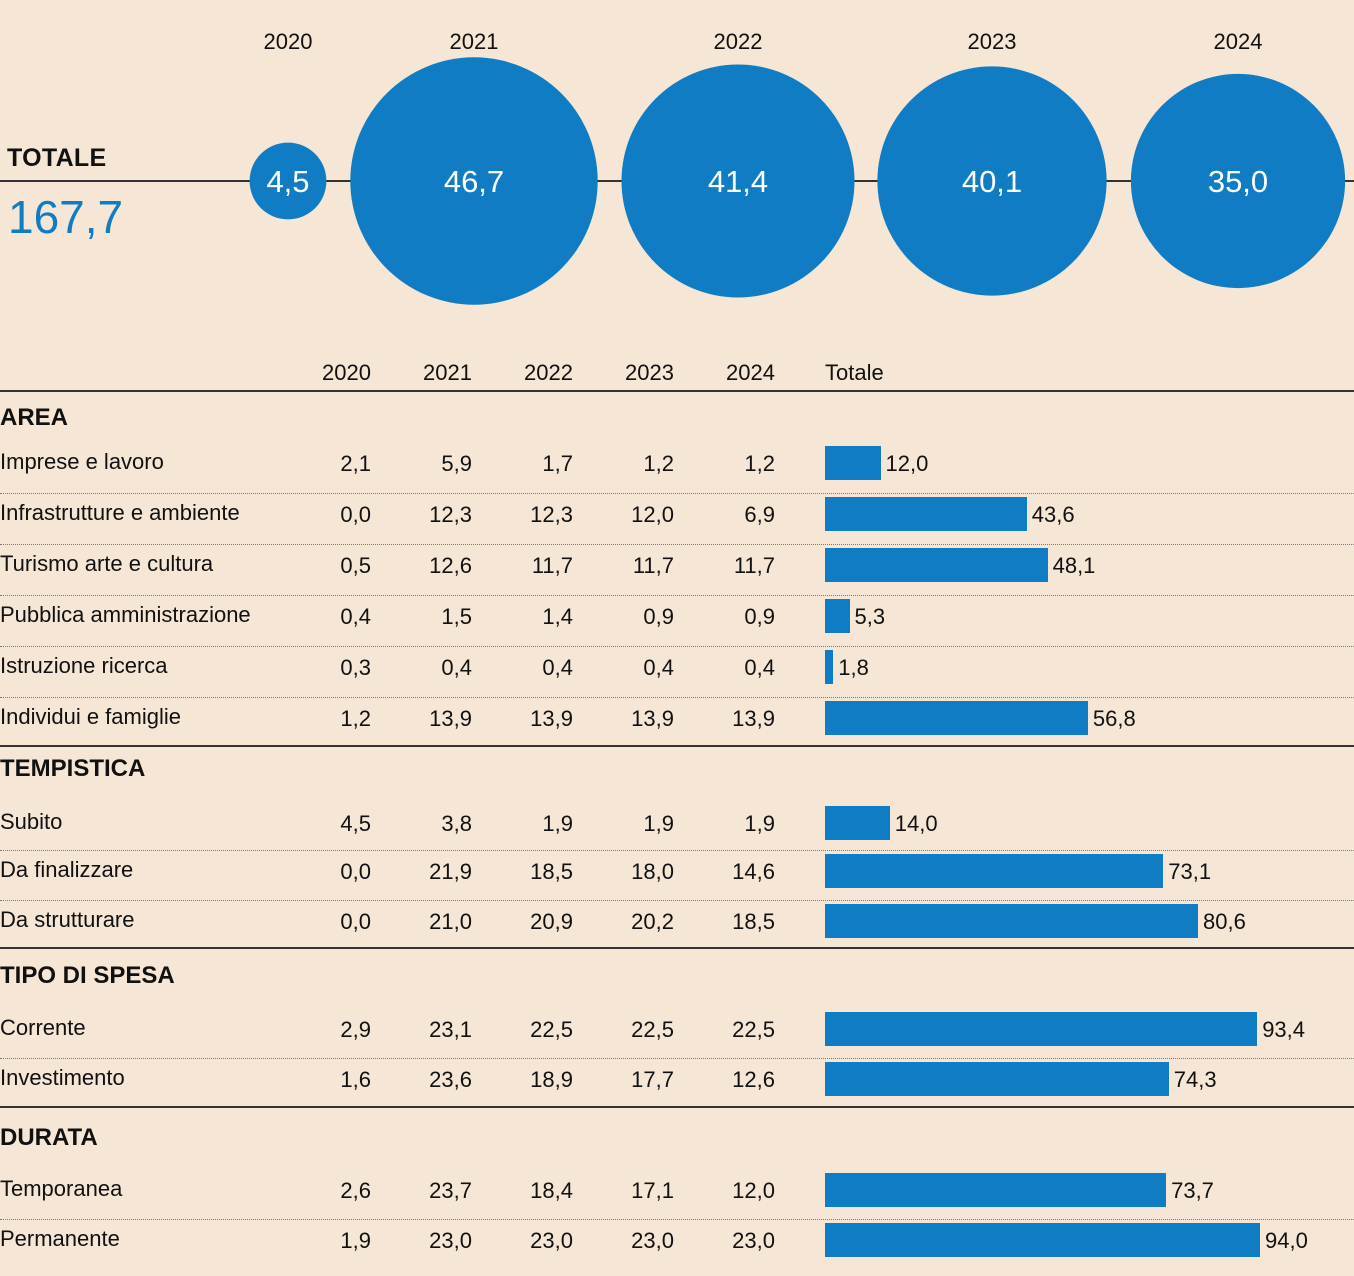 The height and width of the screenshot is (1276, 1354). I want to click on total-bar-label: 74,3, so click(1195, 1079).